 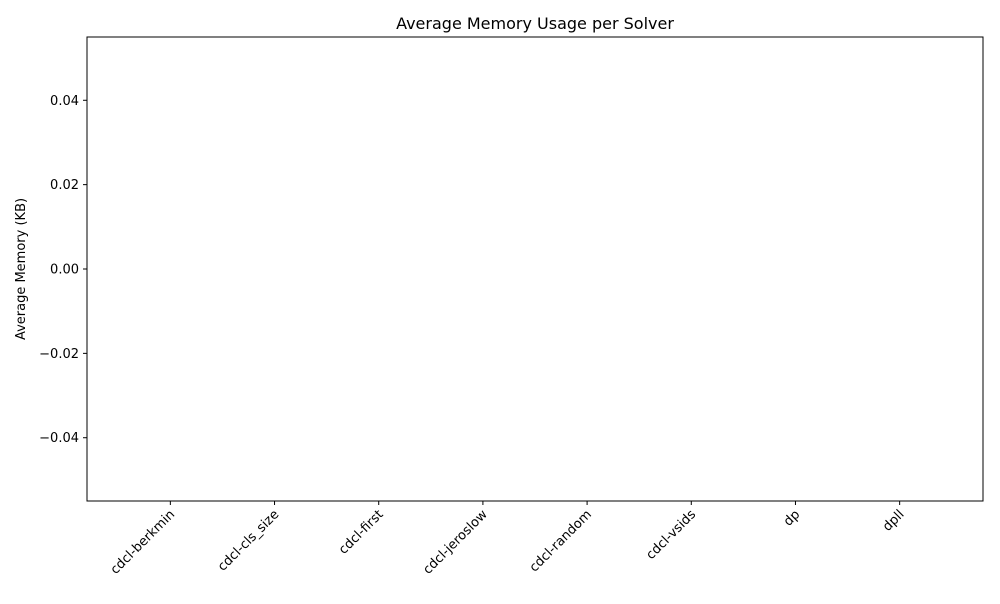 I want to click on x-tick-label: cdcl-random, so click(x=561, y=541).